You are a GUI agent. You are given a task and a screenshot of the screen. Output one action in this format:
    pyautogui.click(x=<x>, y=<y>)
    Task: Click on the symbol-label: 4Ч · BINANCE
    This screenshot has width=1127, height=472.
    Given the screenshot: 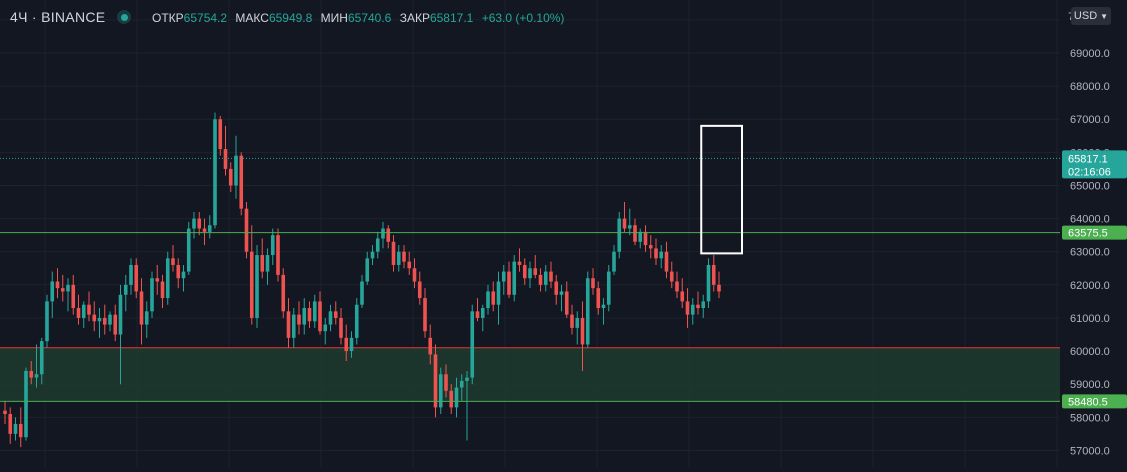 What is the action you would take?
    pyautogui.click(x=58, y=17)
    